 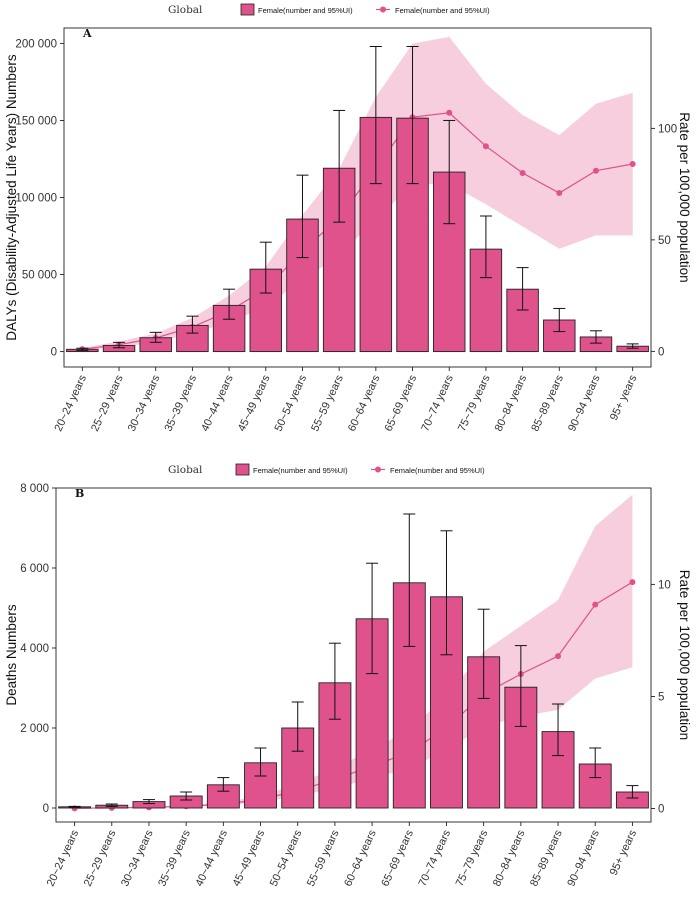 I want to click on y2-tick-label: 5, so click(x=661, y=697).